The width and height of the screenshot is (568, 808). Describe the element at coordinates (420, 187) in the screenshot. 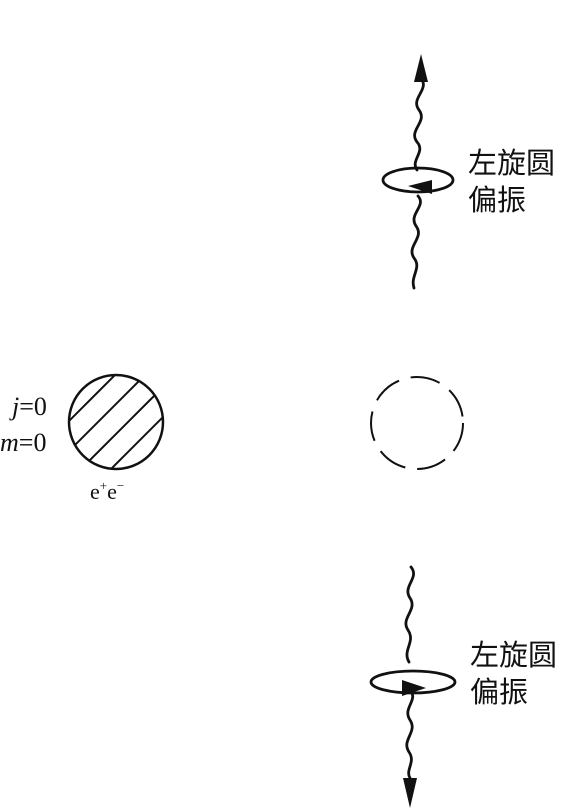

I see `top-rotation-arrowhead` at that location.